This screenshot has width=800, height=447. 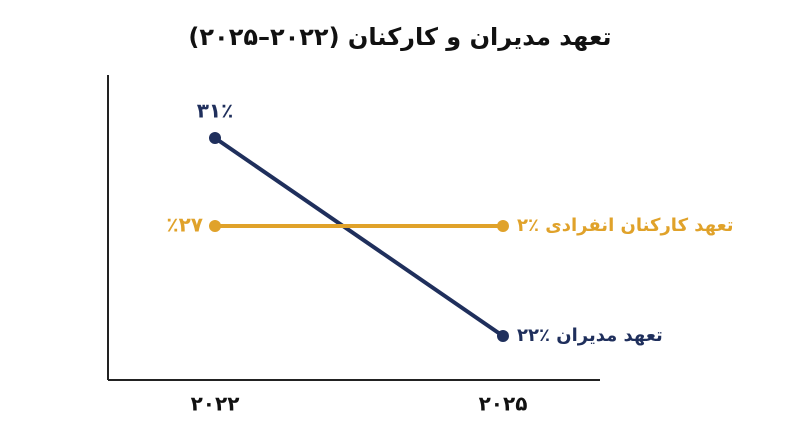 What do you see at coordinates (503, 404) in the screenshot?
I see `x-tick-label: ۲۰۲۵` at bounding box center [503, 404].